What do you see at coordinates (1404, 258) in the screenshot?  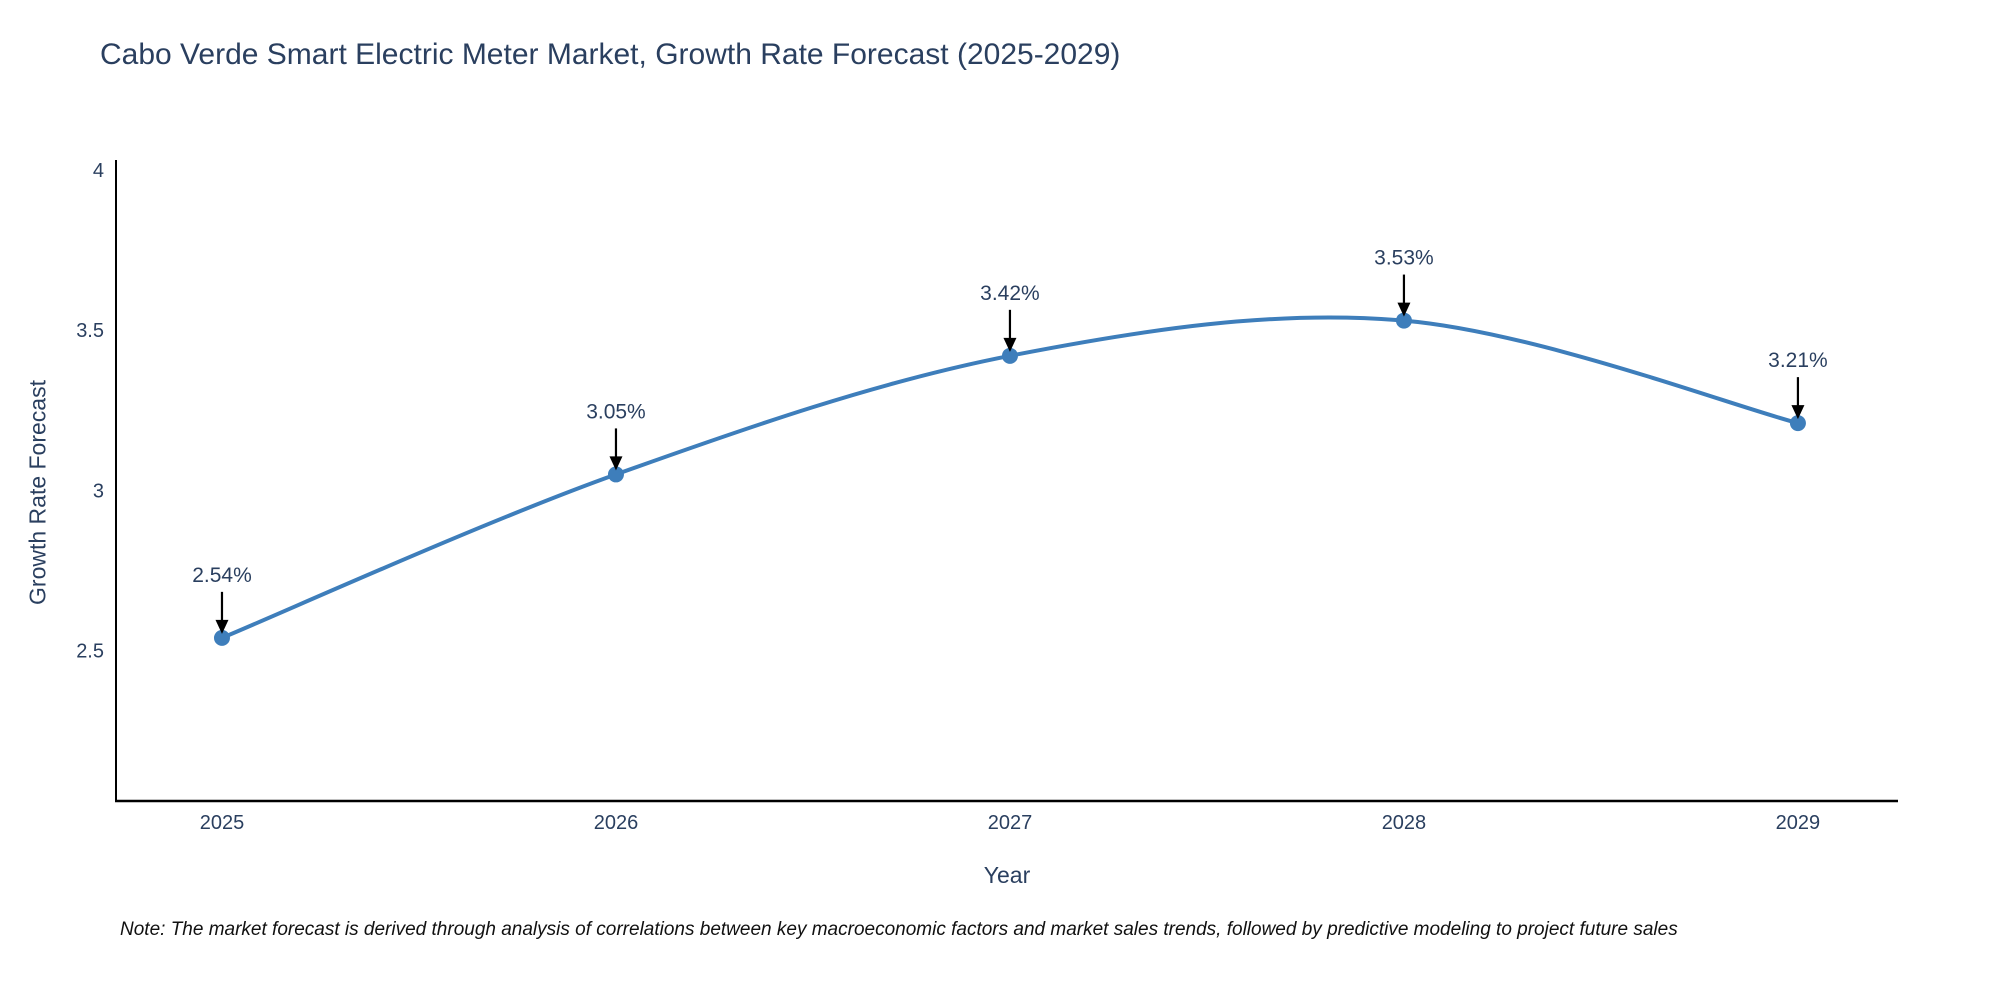 I see `data-point-label: 3.53%` at bounding box center [1404, 258].